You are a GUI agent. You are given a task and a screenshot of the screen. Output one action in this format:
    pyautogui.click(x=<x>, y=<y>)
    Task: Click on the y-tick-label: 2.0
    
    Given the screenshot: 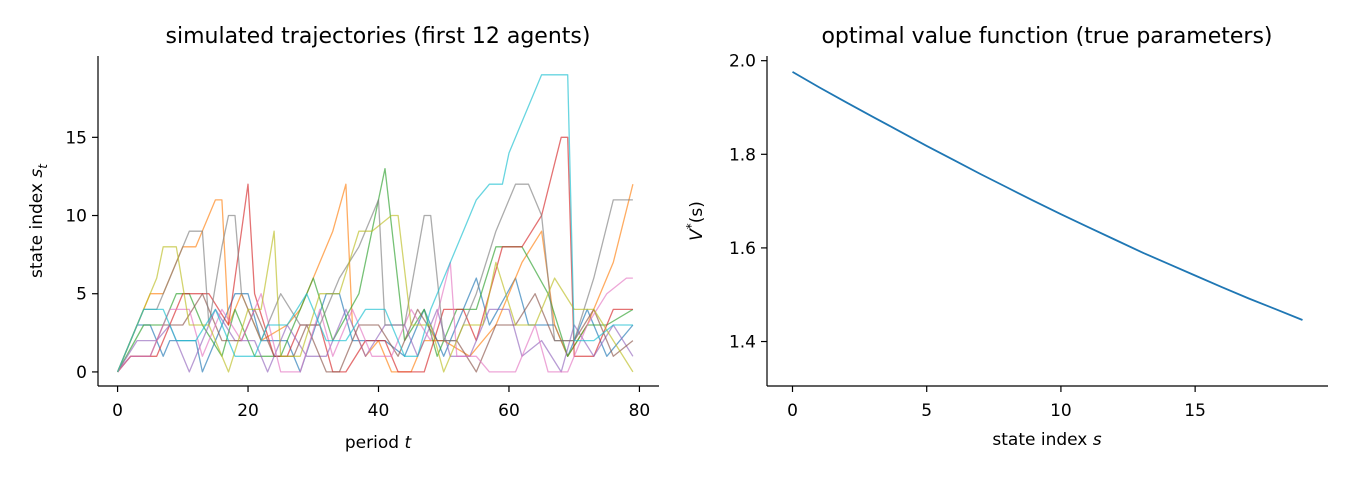 What is the action you would take?
    pyautogui.click(x=742, y=62)
    